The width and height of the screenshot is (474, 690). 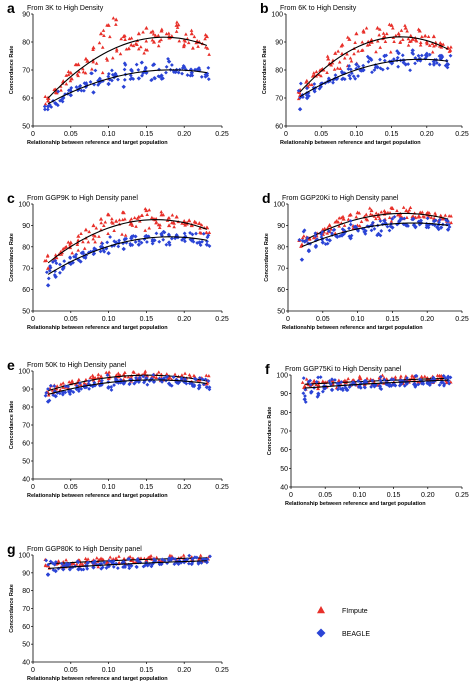 I want to click on trend-line-FImpute, so click(x=375, y=227).